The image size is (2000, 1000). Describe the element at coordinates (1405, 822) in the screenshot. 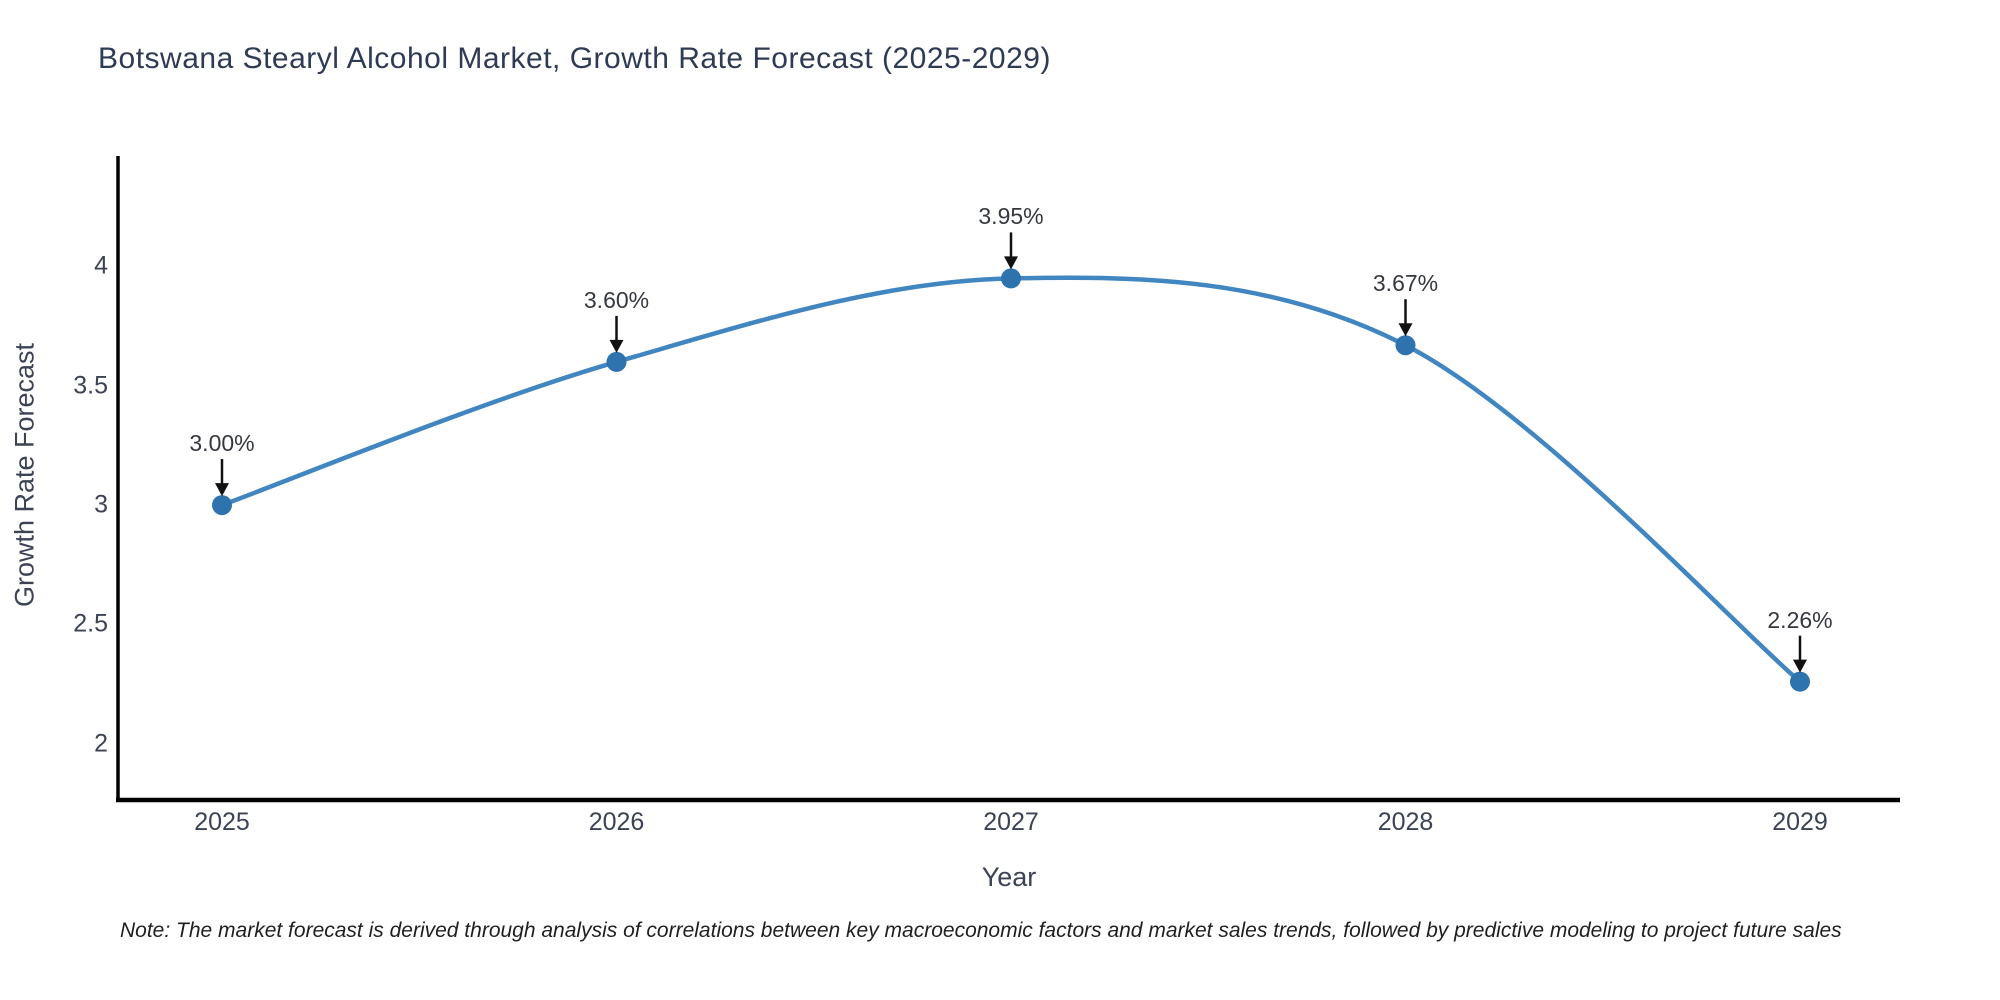

I see `x-tick-label: 2028` at that location.